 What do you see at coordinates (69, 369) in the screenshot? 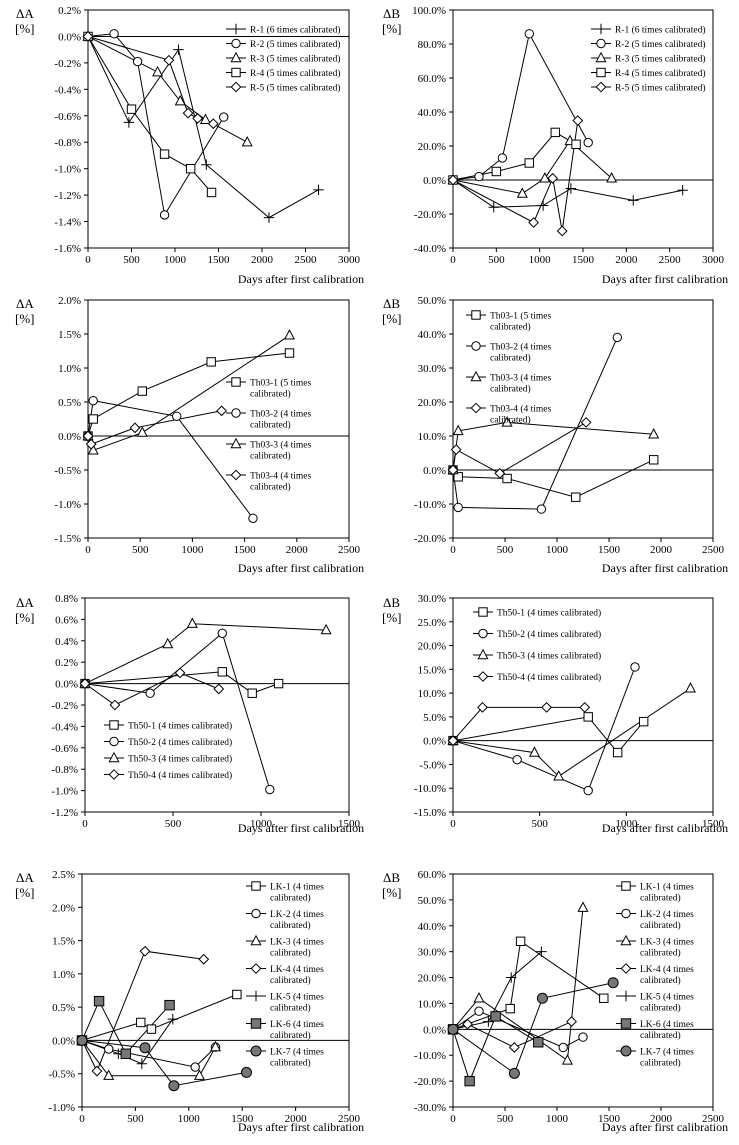
I see `y-tick-label: 1.0%` at bounding box center [69, 369].